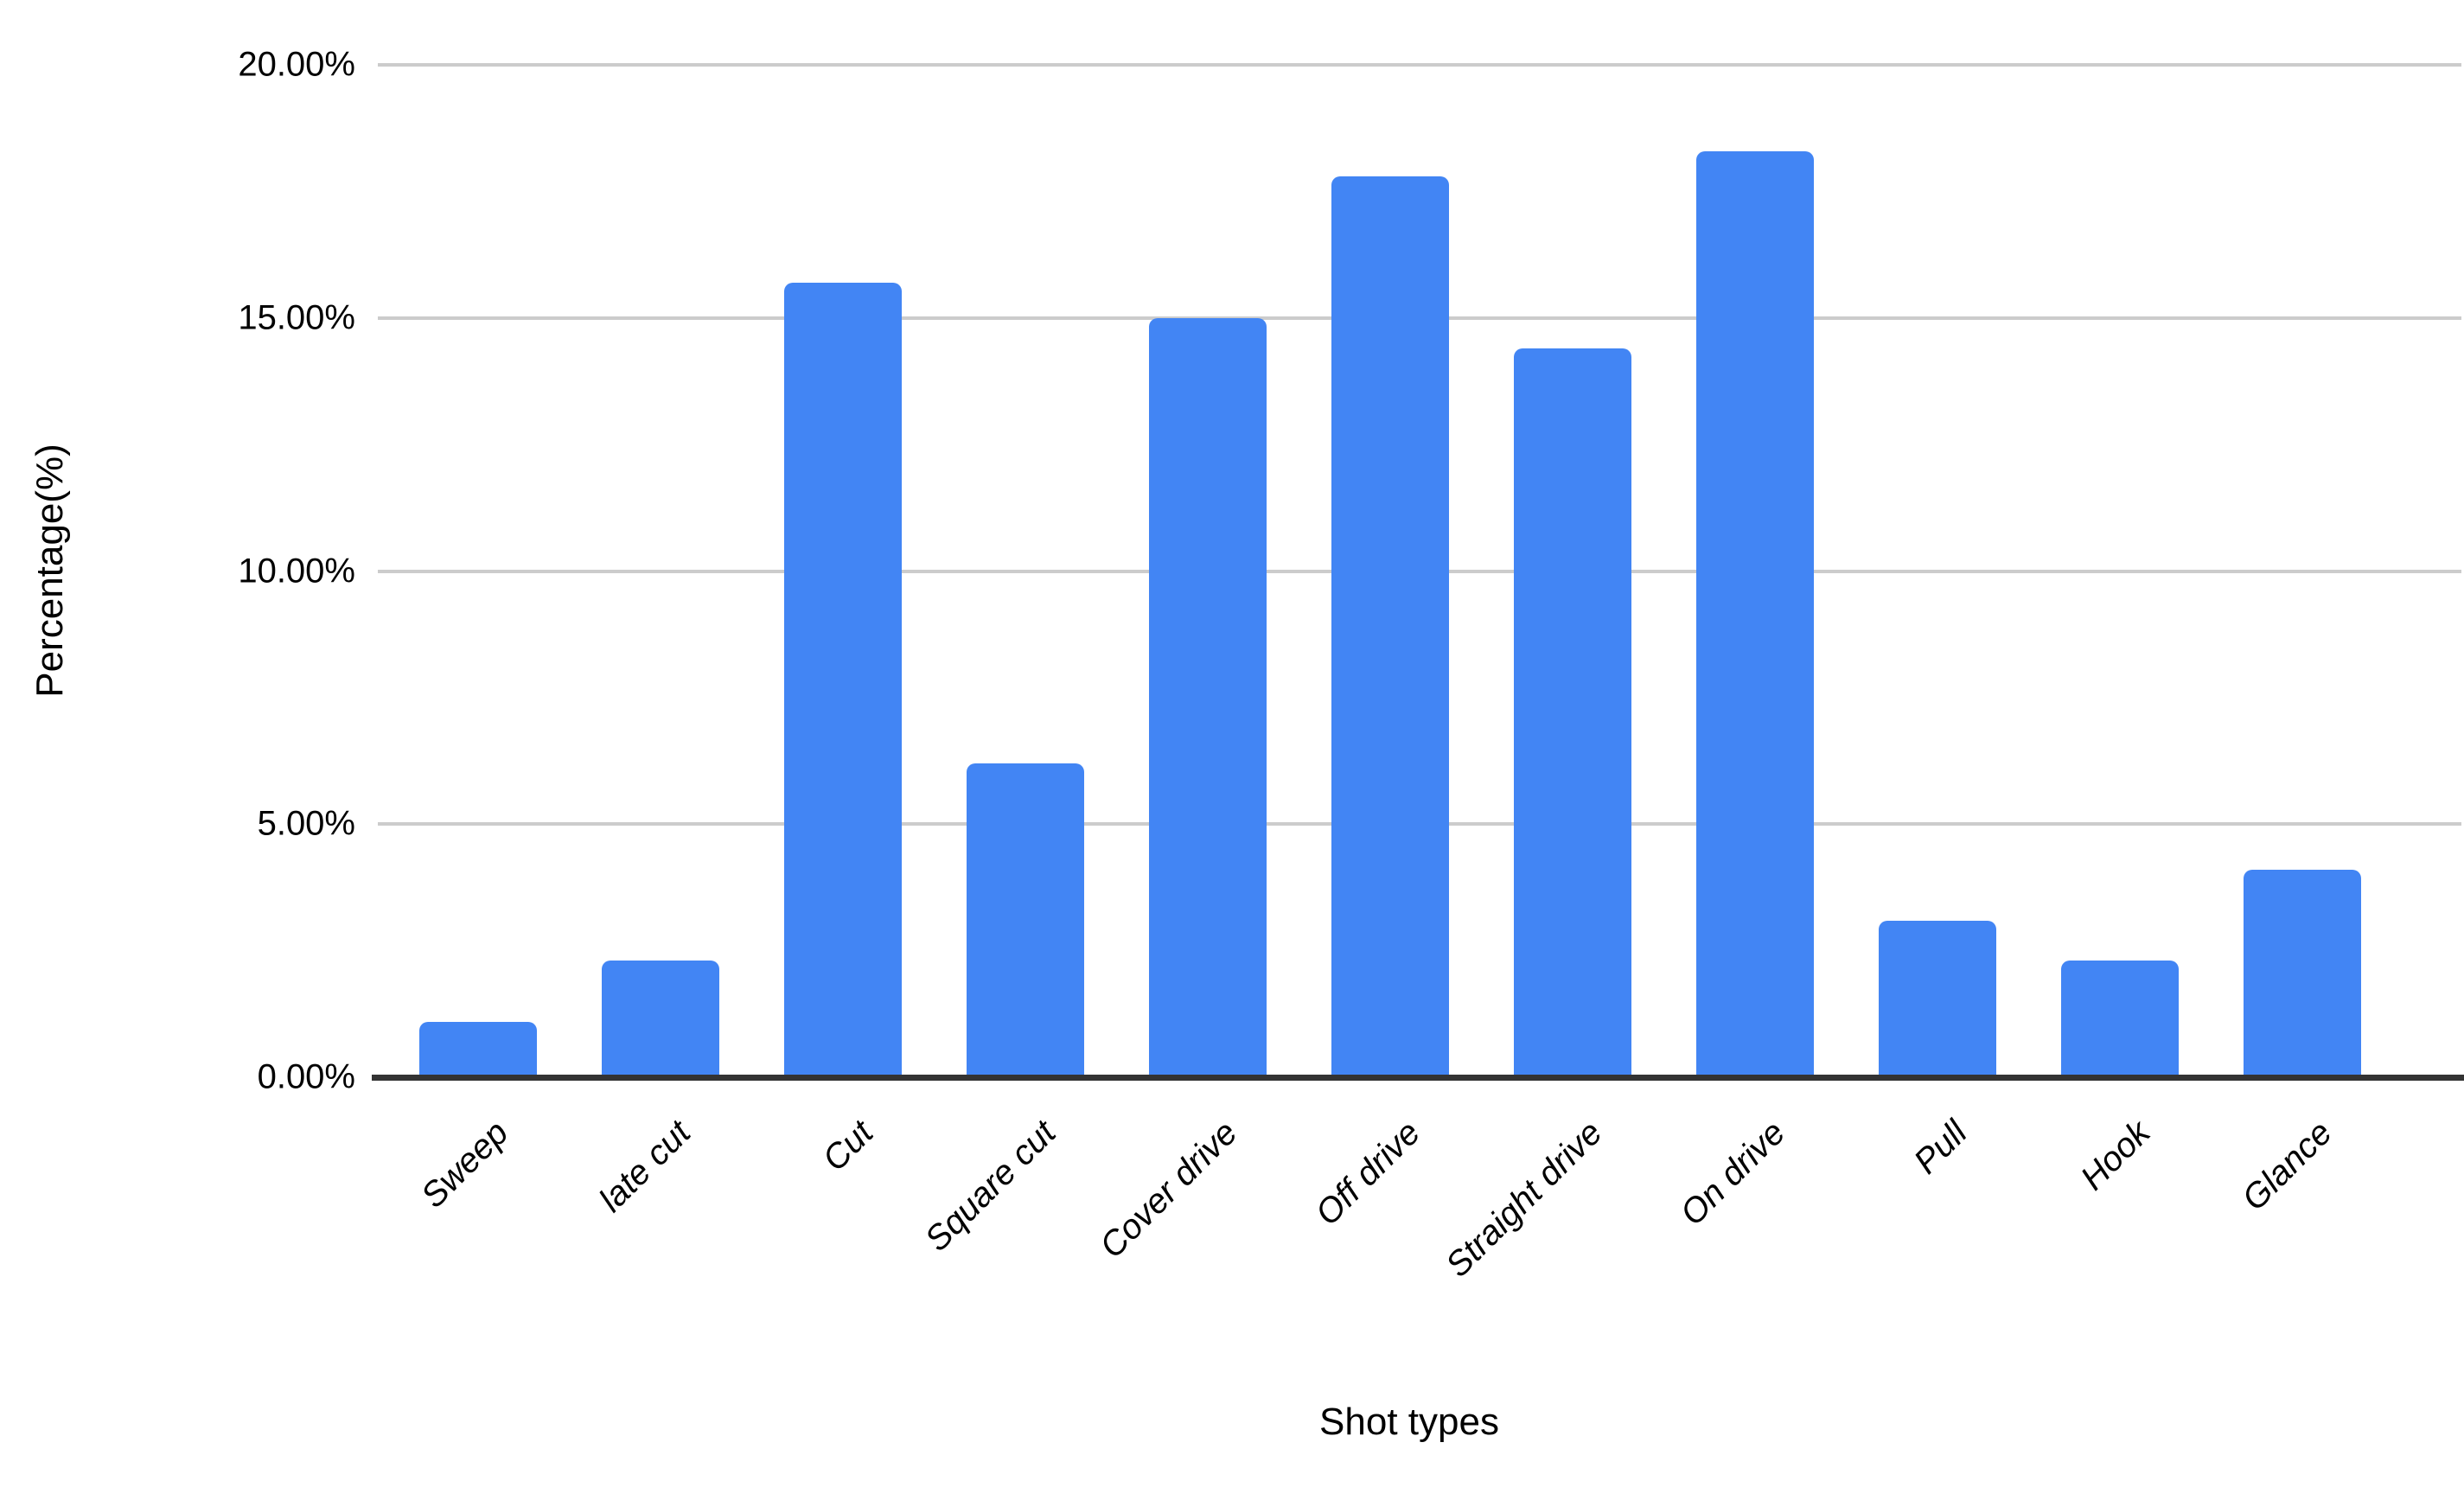 The width and height of the screenshot is (2464, 1500). Describe the element at coordinates (1525, 1199) in the screenshot. I see `x-axis-category-label: Straight drive` at that location.